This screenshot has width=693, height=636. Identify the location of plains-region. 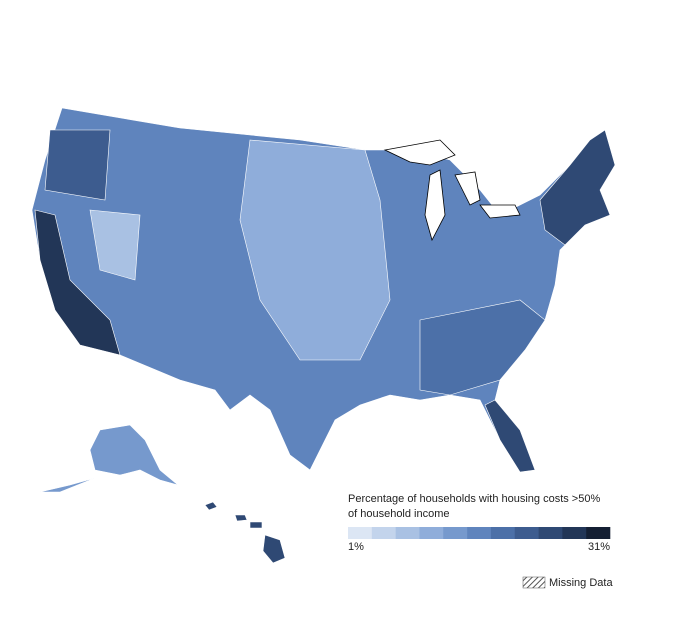
(315, 250).